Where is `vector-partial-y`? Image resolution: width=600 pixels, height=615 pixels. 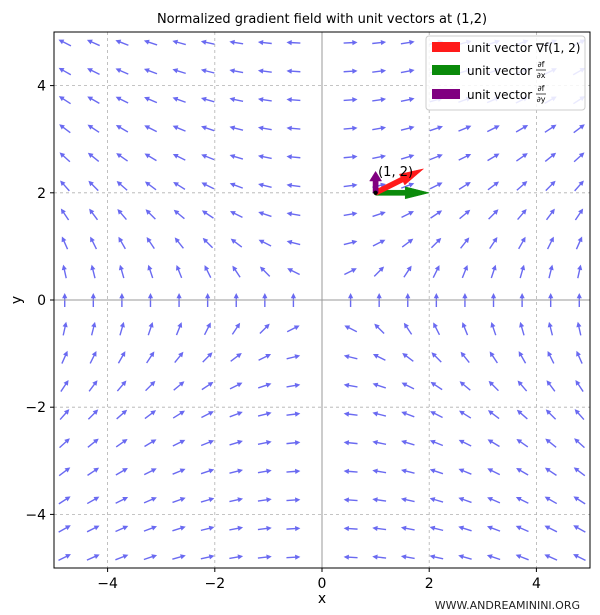
vector-partial-y is located at coordinates (376, 182).